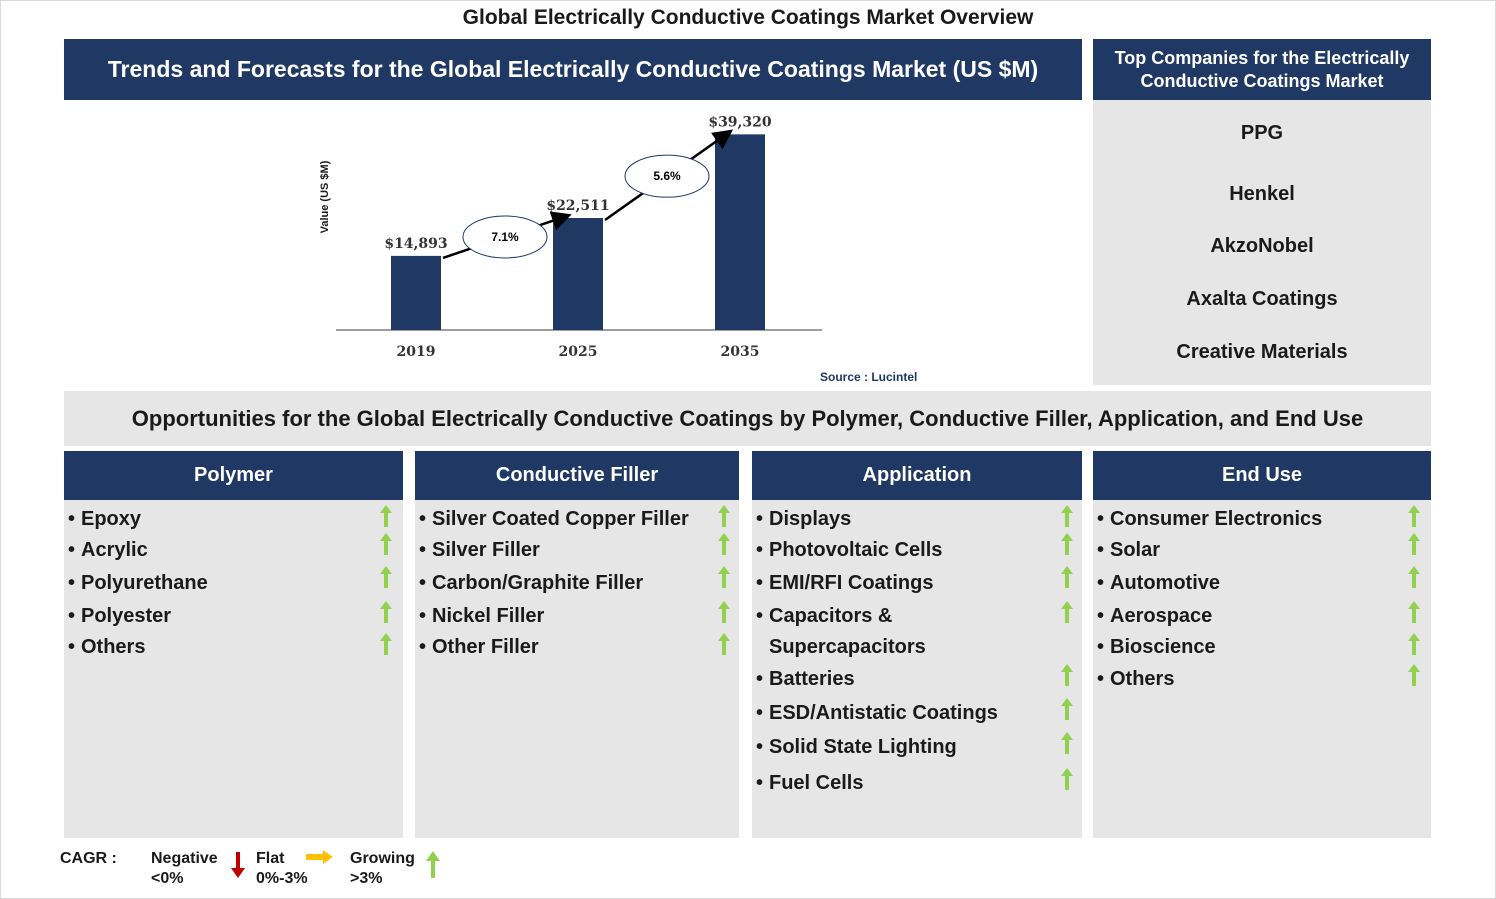  What do you see at coordinates (740, 122) in the screenshot?
I see `bar-value-label: $39,320` at bounding box center [740, 122].